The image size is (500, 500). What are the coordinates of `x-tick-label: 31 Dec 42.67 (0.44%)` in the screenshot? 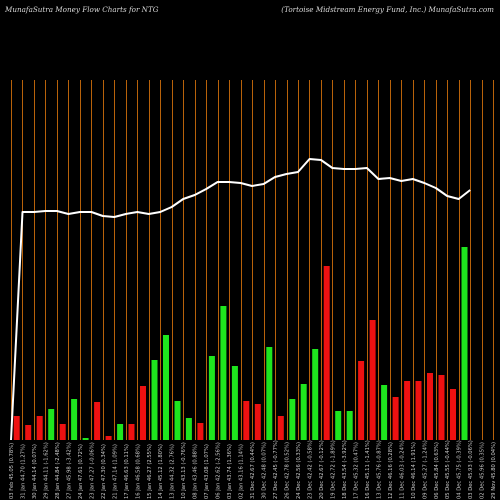 It's located at (253, 470).